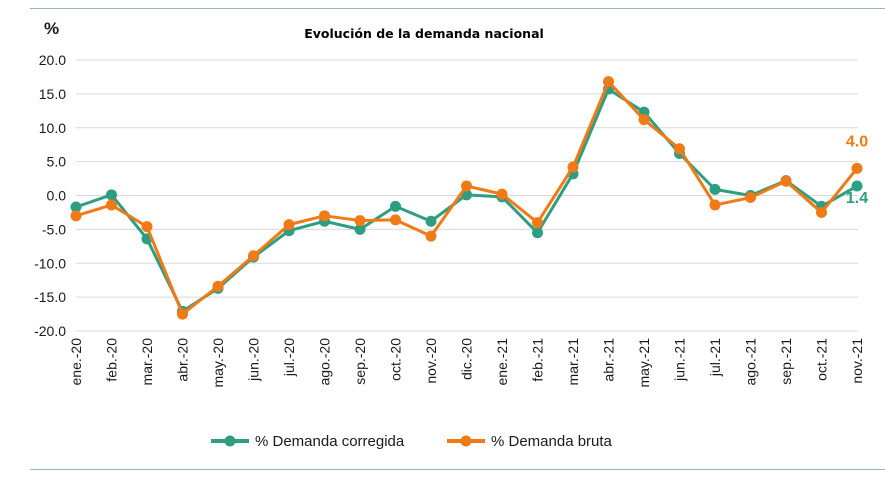 The height and width of the screenshot is (477, 885). Describe the element at coordinates (715, 357) in the screenshot. I see `x-tick-label: jul.-21` at that location.